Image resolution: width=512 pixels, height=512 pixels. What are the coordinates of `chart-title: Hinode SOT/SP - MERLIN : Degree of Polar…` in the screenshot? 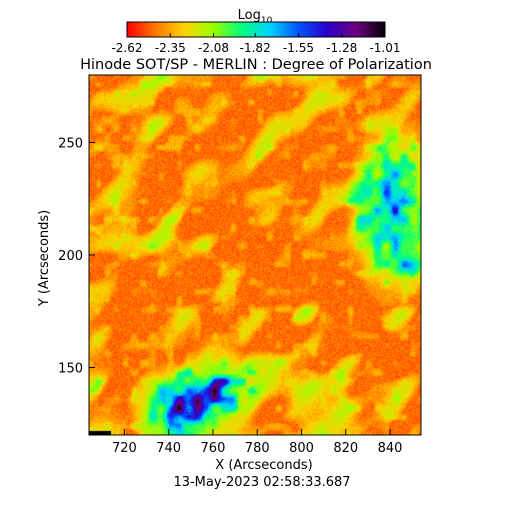 It's located at (256, 65).